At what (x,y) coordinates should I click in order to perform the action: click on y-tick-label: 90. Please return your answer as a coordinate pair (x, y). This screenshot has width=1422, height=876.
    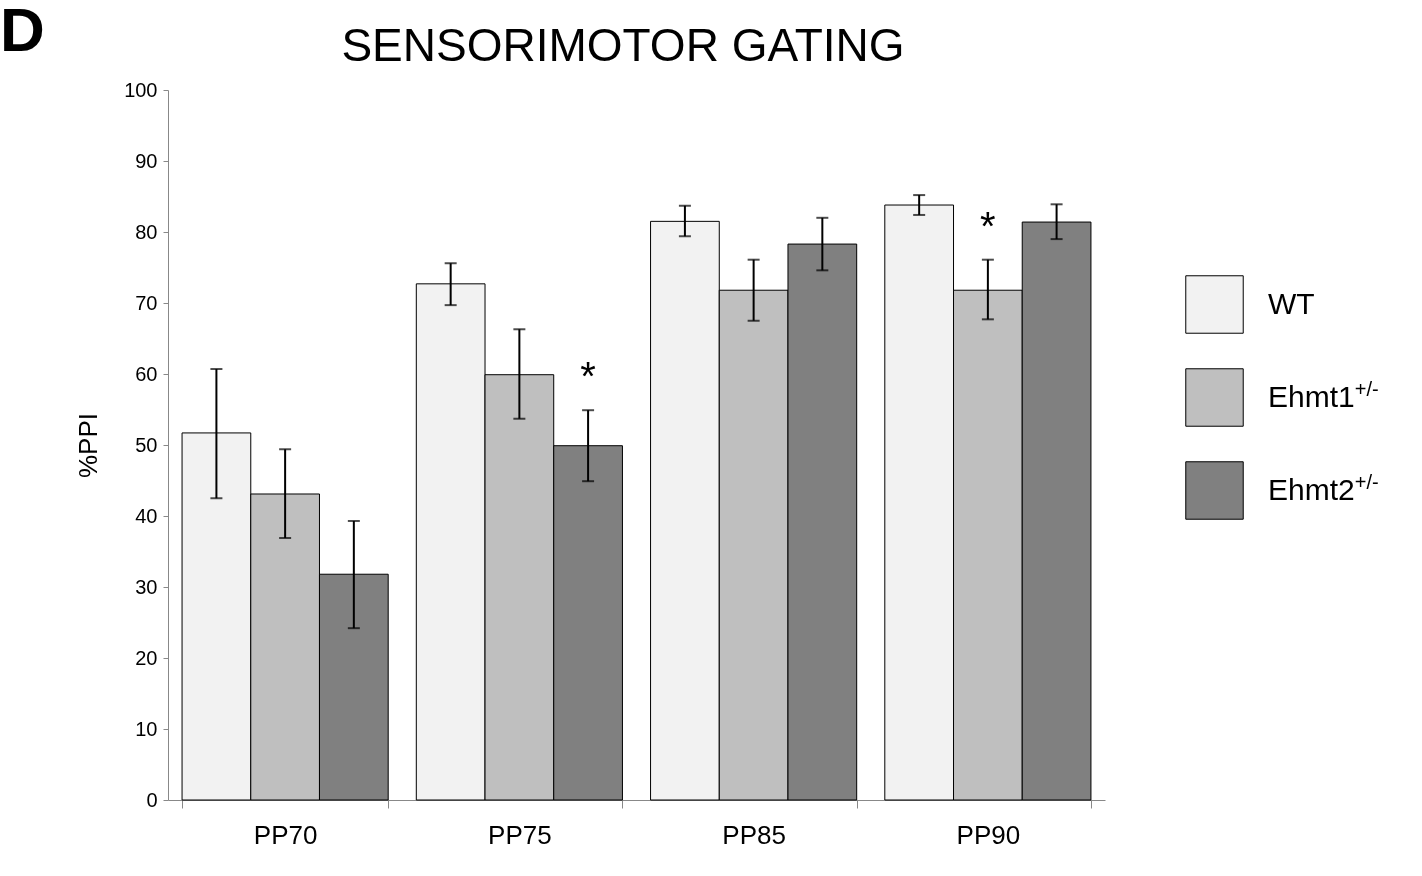
    Looking at the image, I should click on (146, 160).